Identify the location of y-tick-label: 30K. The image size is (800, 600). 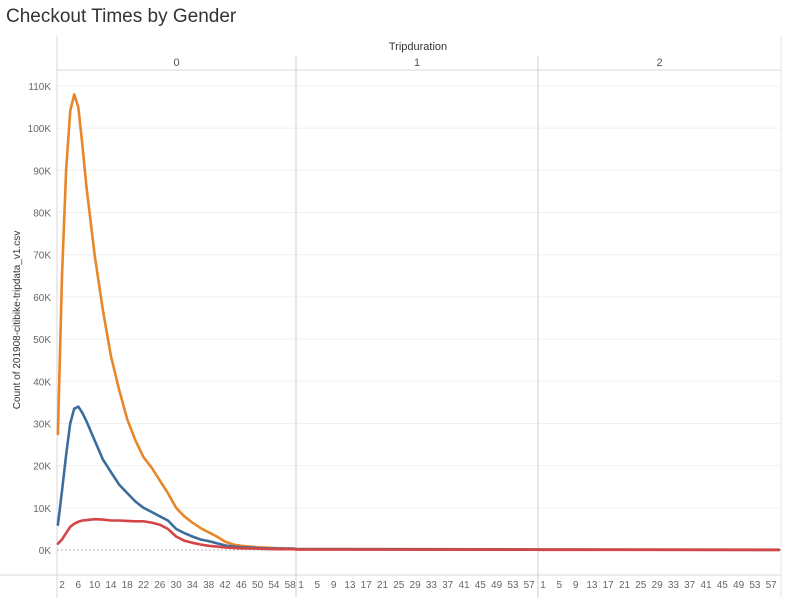
(42, 424).